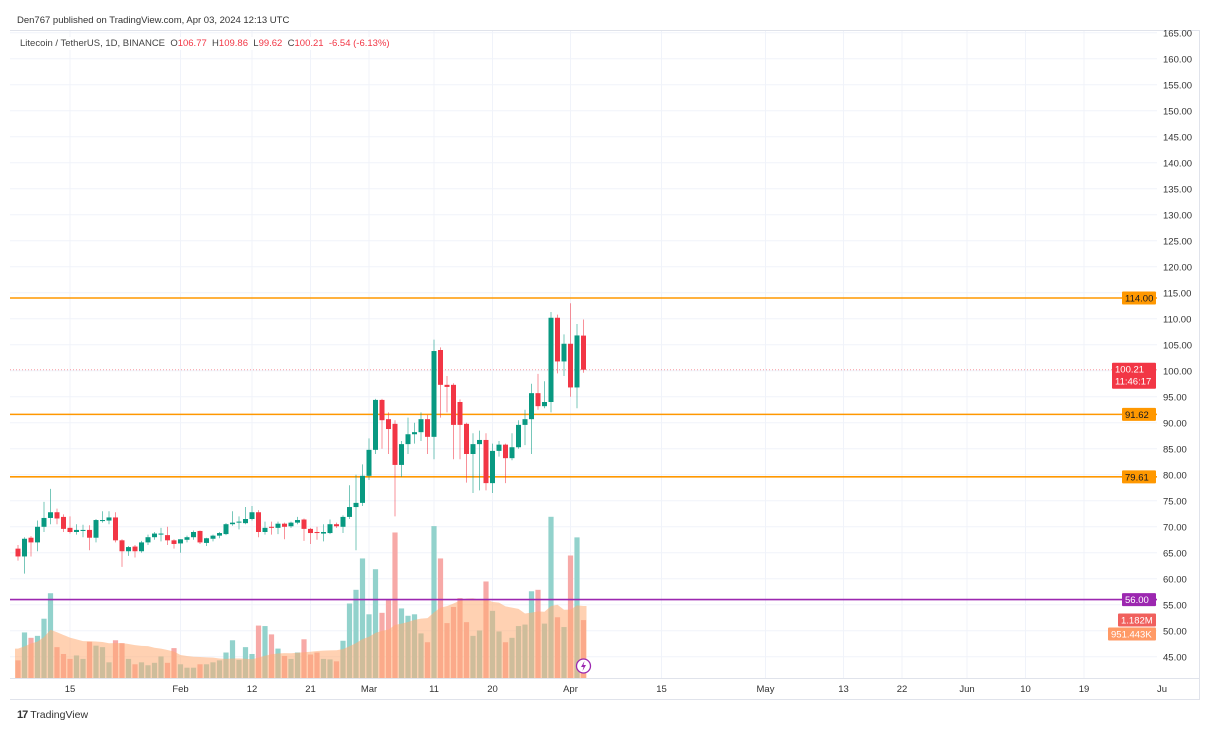 This screenshot has width=1220, height=740. Describe the element at coordinates (174, 43) in the screenshot. I see `open-label: O` at that location.